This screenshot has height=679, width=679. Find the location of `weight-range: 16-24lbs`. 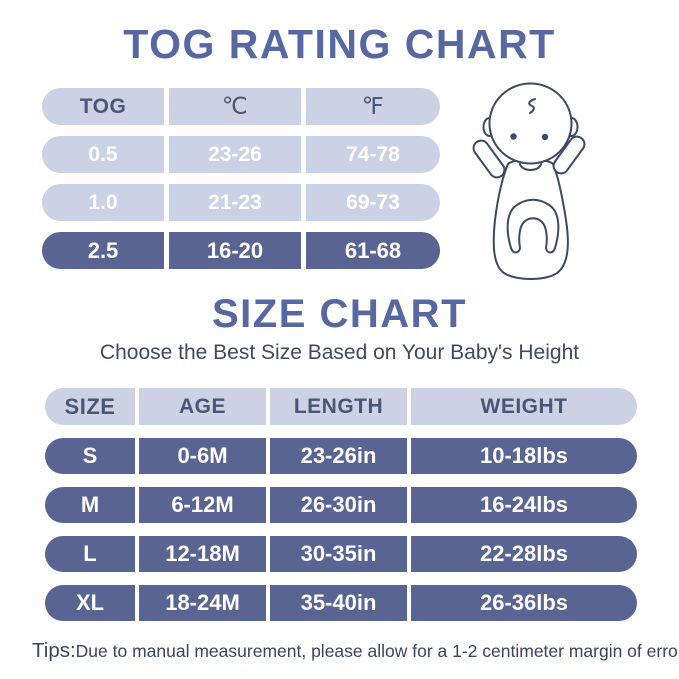

weight-range: 16-24lbs is located at coordinates (524, 505).